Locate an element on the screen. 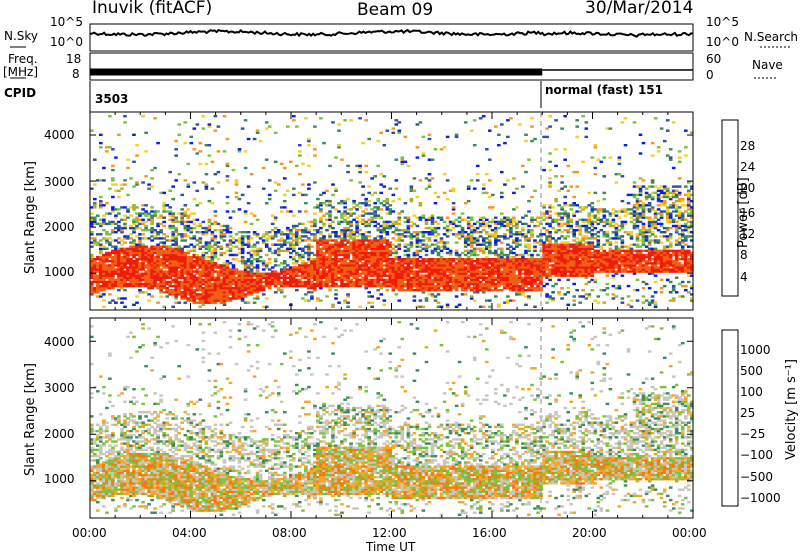 Image resolution: width=800 pixels, height=554 pixels. freq-label-1: Freq. is located at coordinates (23, 59).